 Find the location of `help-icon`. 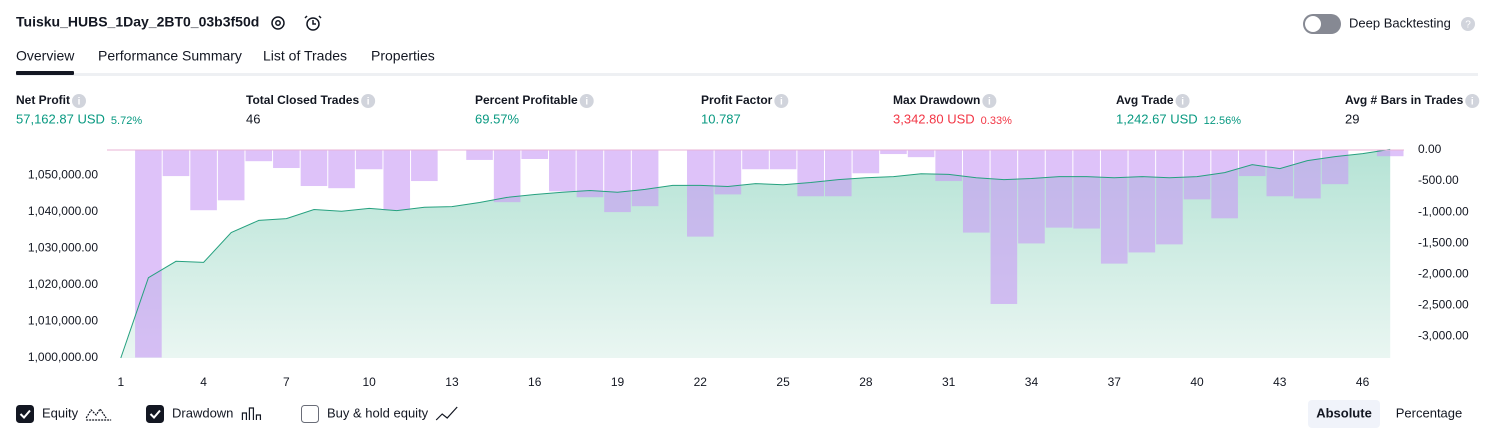

help-icon is located at coordinates (1468, 24).